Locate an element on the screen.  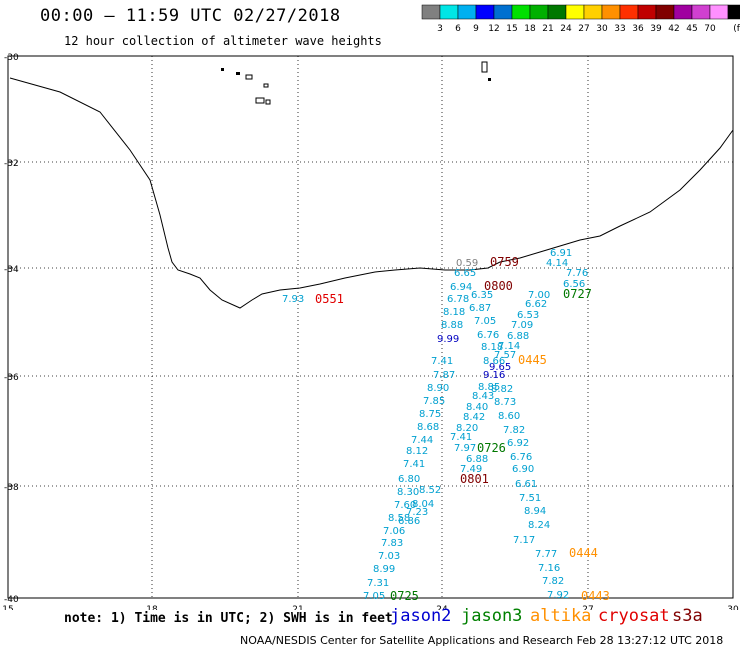
swh-value-label: 8.30 is located at coordinates (408, 492).